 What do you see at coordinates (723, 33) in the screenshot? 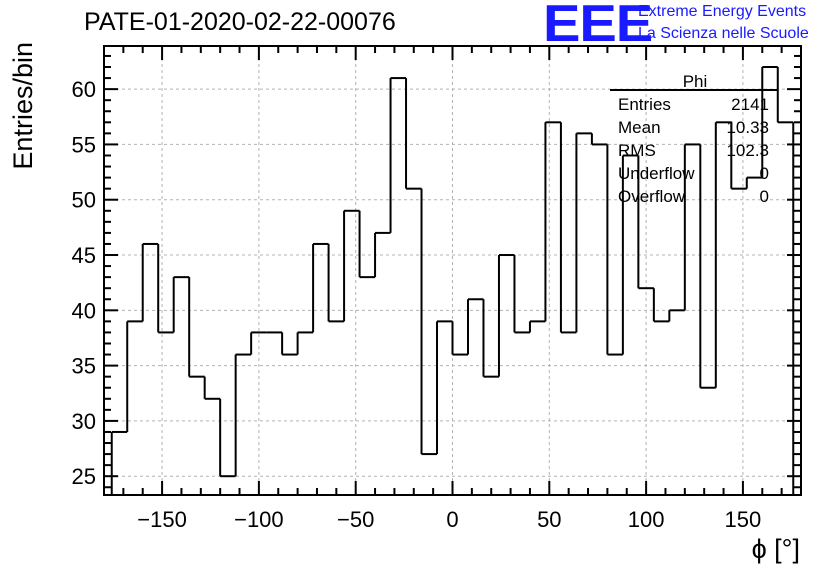
I see `logo-subtitle-line2: La Scienza nelle Scuole` at bounding box center [723, 33].